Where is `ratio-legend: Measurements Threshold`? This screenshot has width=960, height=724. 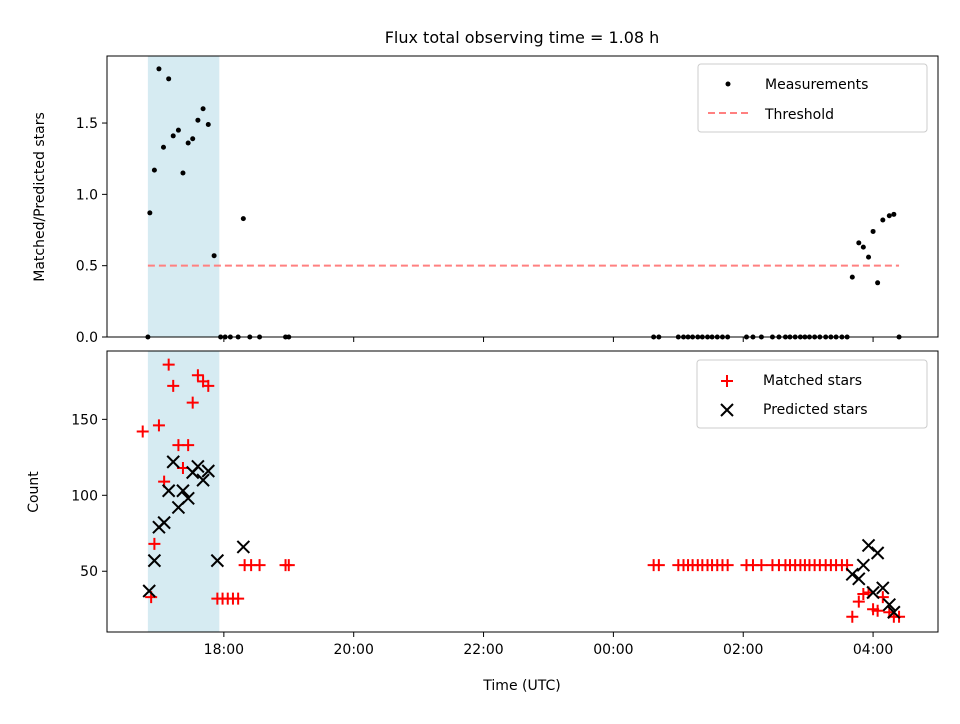 ratio-legend: Measurements Threshold is located at coordinates (812, 98).